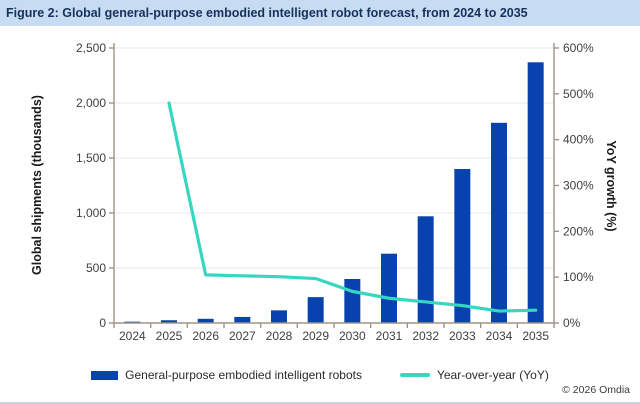 This screenshot has width=640, height=404. Describe the element at coordinates (572, 323) in the screenshot. I see `svg-text: 0%` at that location.